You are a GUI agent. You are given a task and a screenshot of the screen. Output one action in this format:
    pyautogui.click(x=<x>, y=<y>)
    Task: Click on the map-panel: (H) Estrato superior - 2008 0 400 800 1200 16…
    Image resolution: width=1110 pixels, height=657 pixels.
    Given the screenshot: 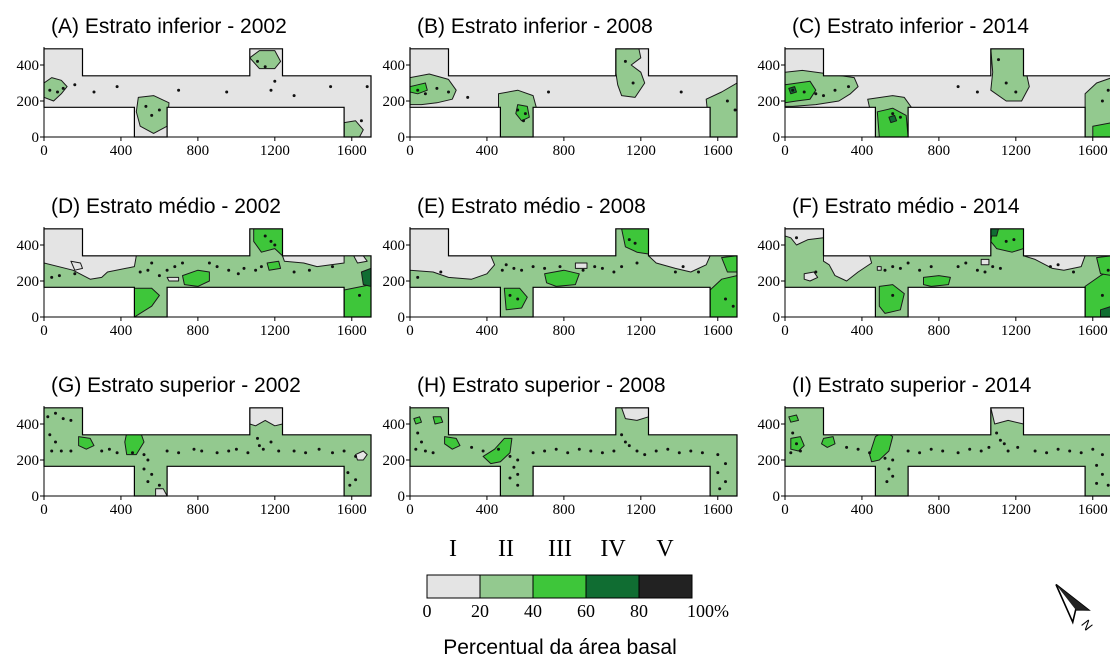 What is the action you would take?
    pyautogui.click(x=560, y=446)
    